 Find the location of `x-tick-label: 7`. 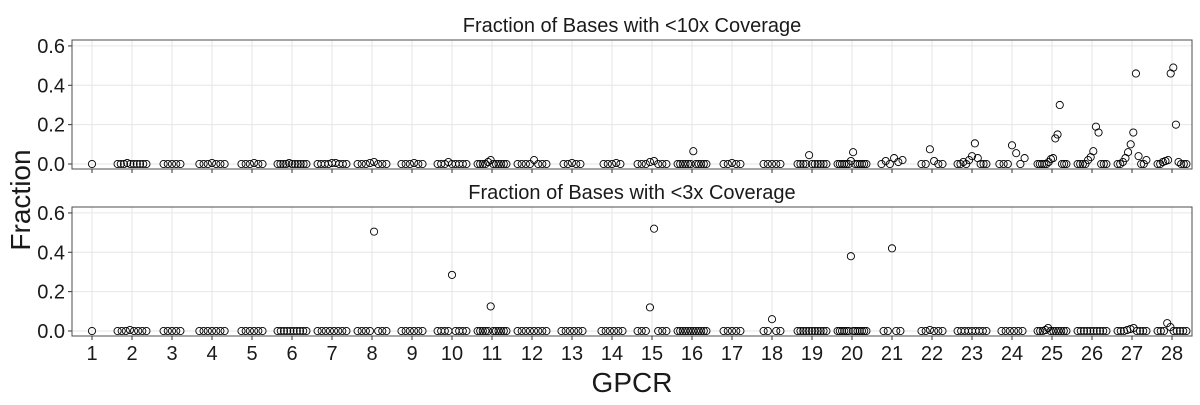

x-tick-label: 7 is located at coordinates (331, 354).